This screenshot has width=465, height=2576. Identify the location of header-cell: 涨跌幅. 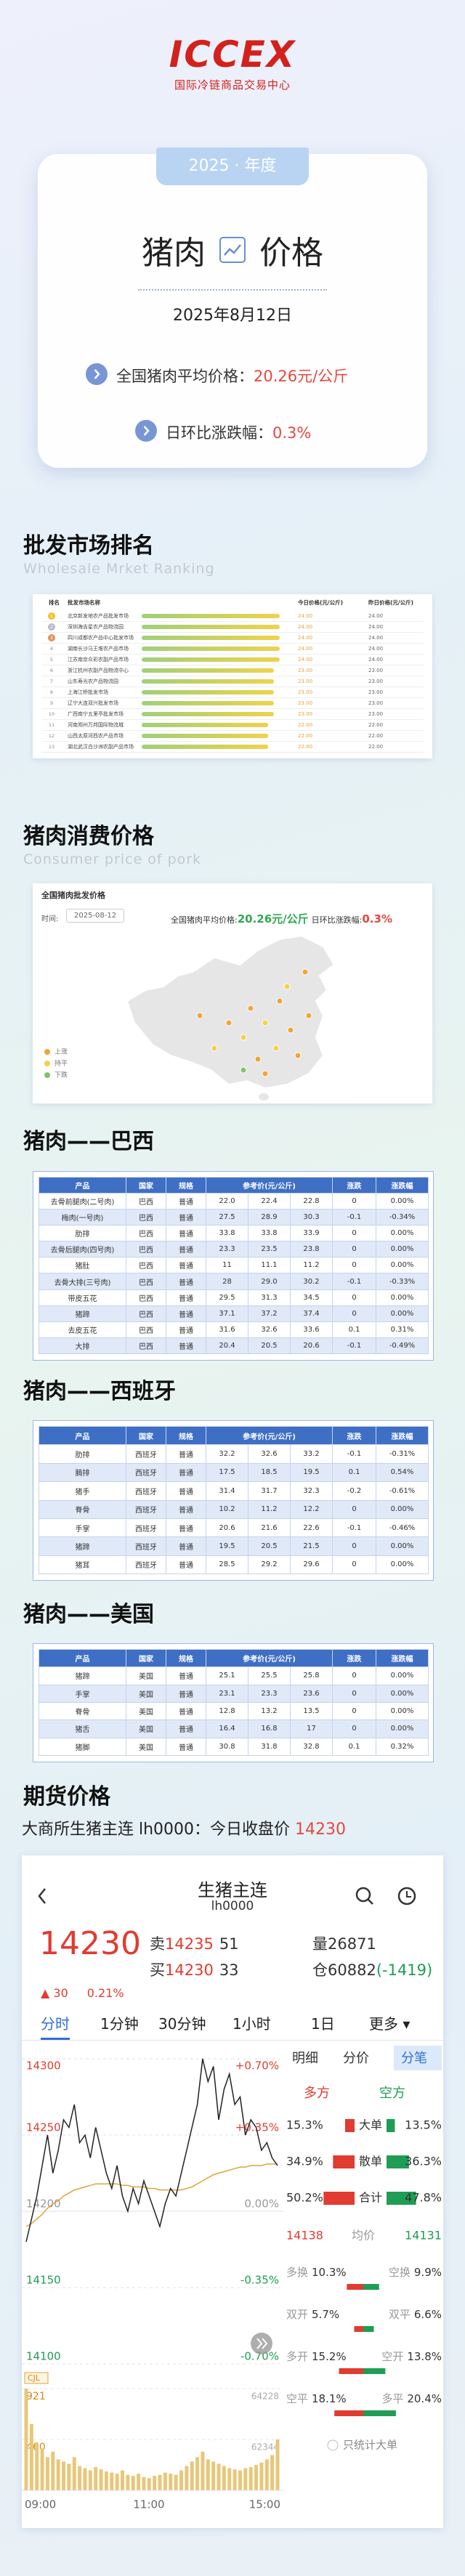
(402, 1435).